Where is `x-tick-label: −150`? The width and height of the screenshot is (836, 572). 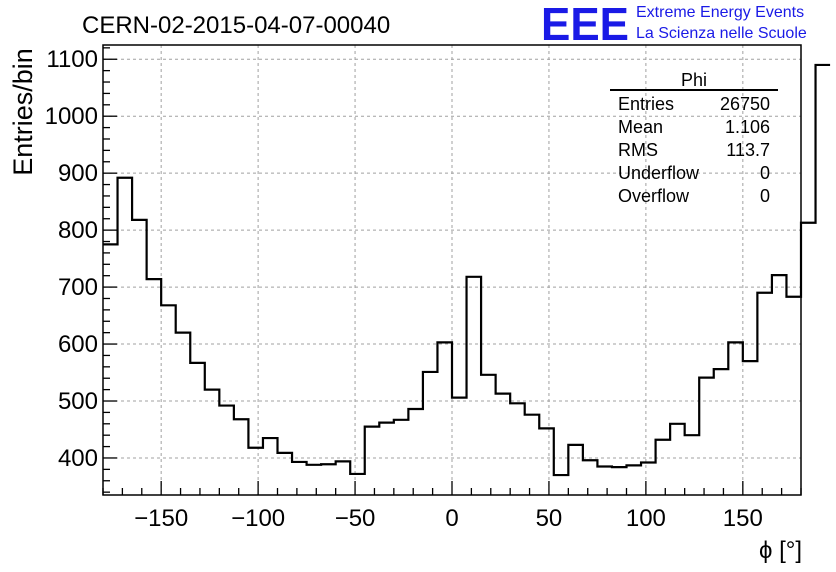
x-tick-label: −150 is located at coordinates (161, 518).